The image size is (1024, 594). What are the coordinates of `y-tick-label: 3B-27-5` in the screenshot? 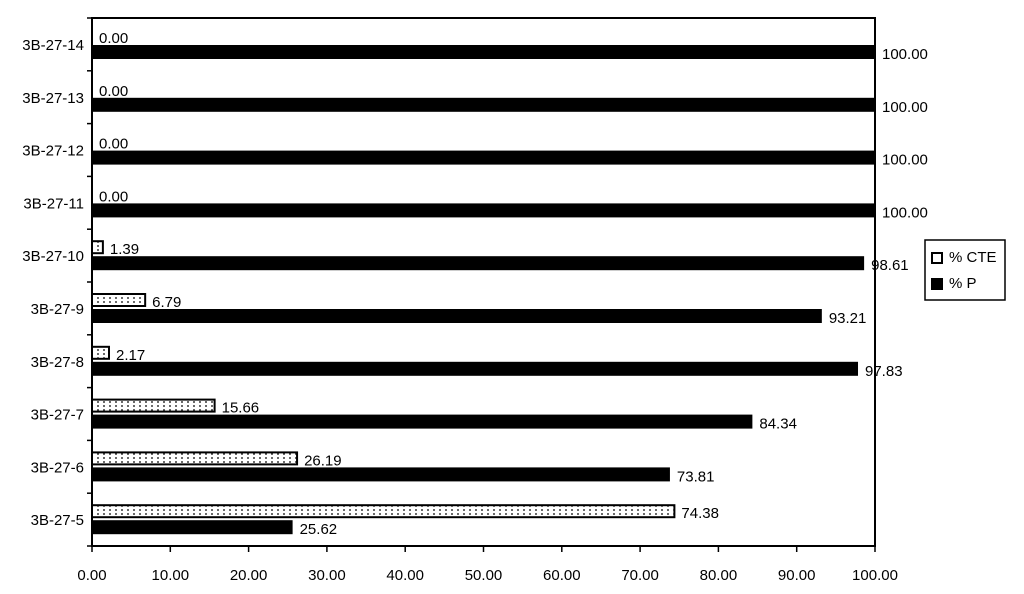 It's located at (57, 520).